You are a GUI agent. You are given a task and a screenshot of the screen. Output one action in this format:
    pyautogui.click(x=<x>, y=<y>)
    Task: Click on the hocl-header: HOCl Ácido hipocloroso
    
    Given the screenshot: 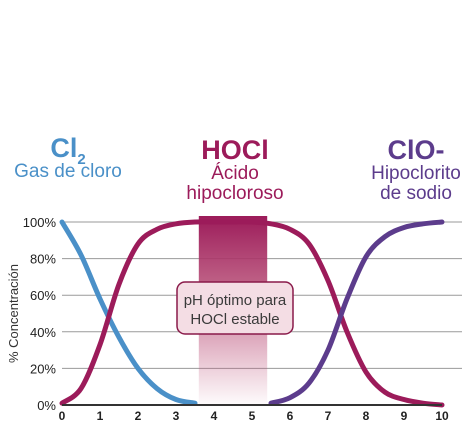 What is the action you would take?
    pyautogui.click(x=235, y=170)
    